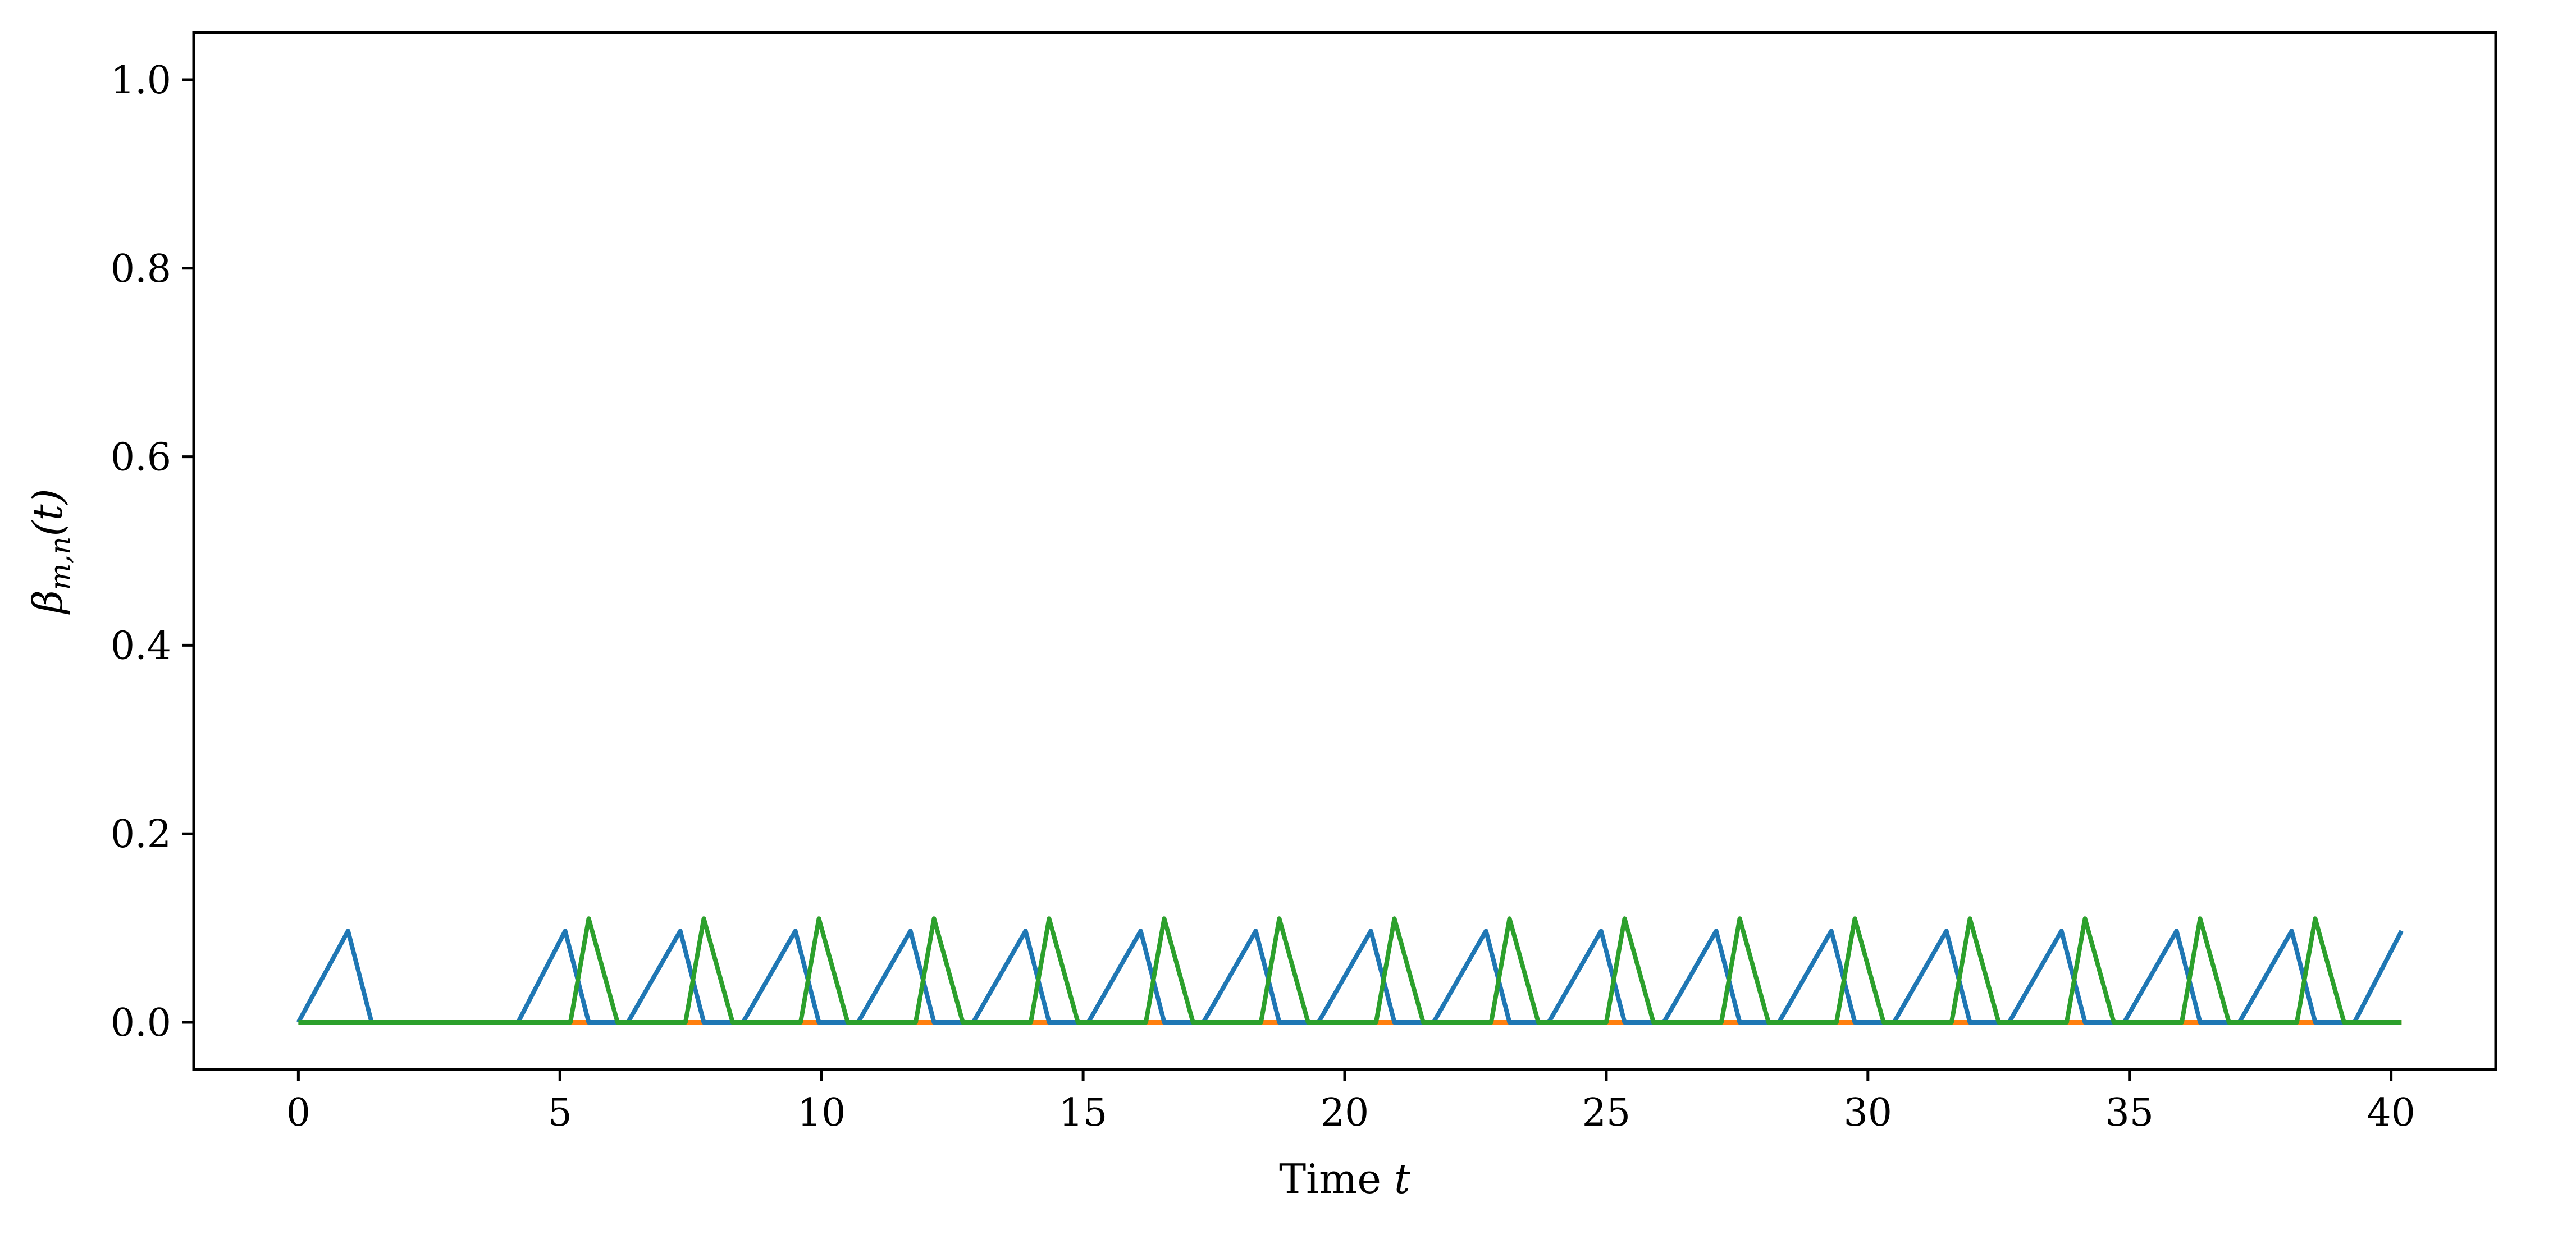 This screenshot has width=2576, height=1239. Describe the element at coordinates (821, 1113) in the screenshot. I see `x-tick-label: 10` at that location.